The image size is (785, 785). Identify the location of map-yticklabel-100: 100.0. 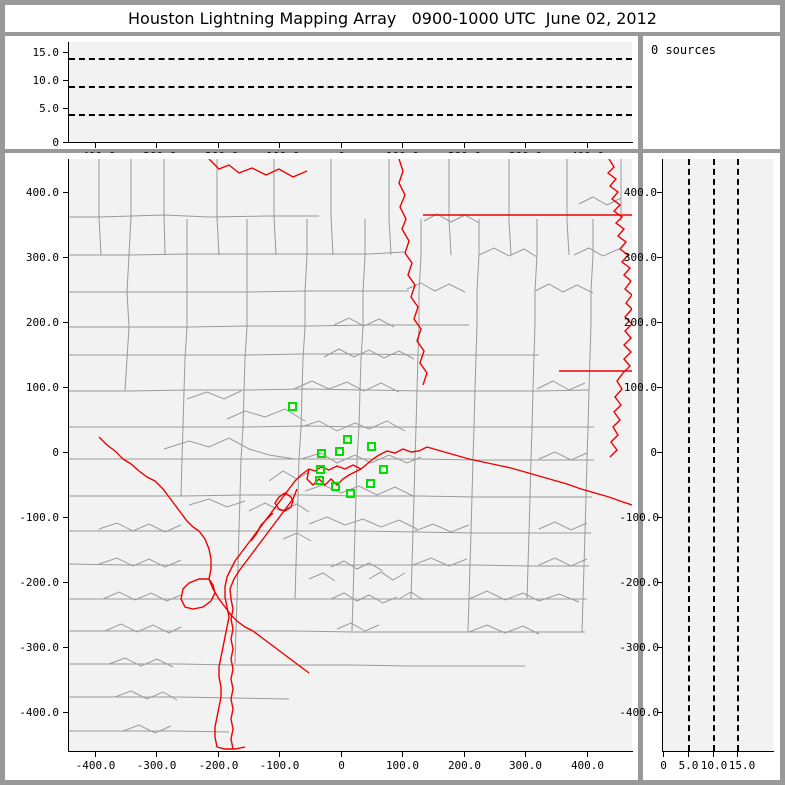
(42, 387).